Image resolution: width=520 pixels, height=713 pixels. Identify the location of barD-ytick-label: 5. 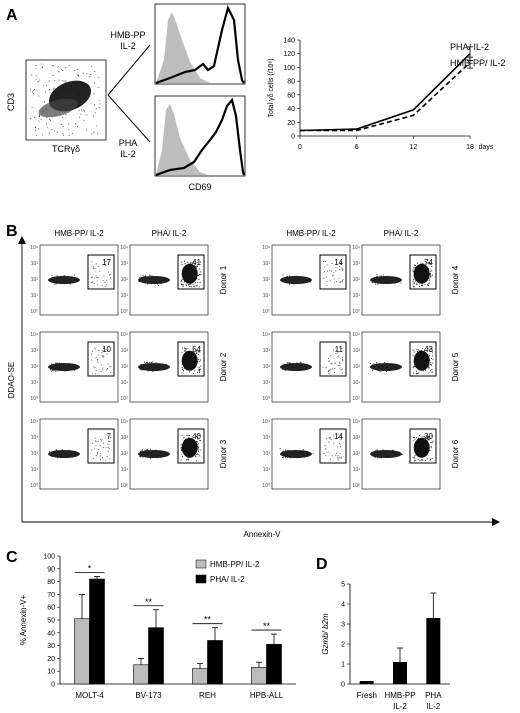
(343, 585).